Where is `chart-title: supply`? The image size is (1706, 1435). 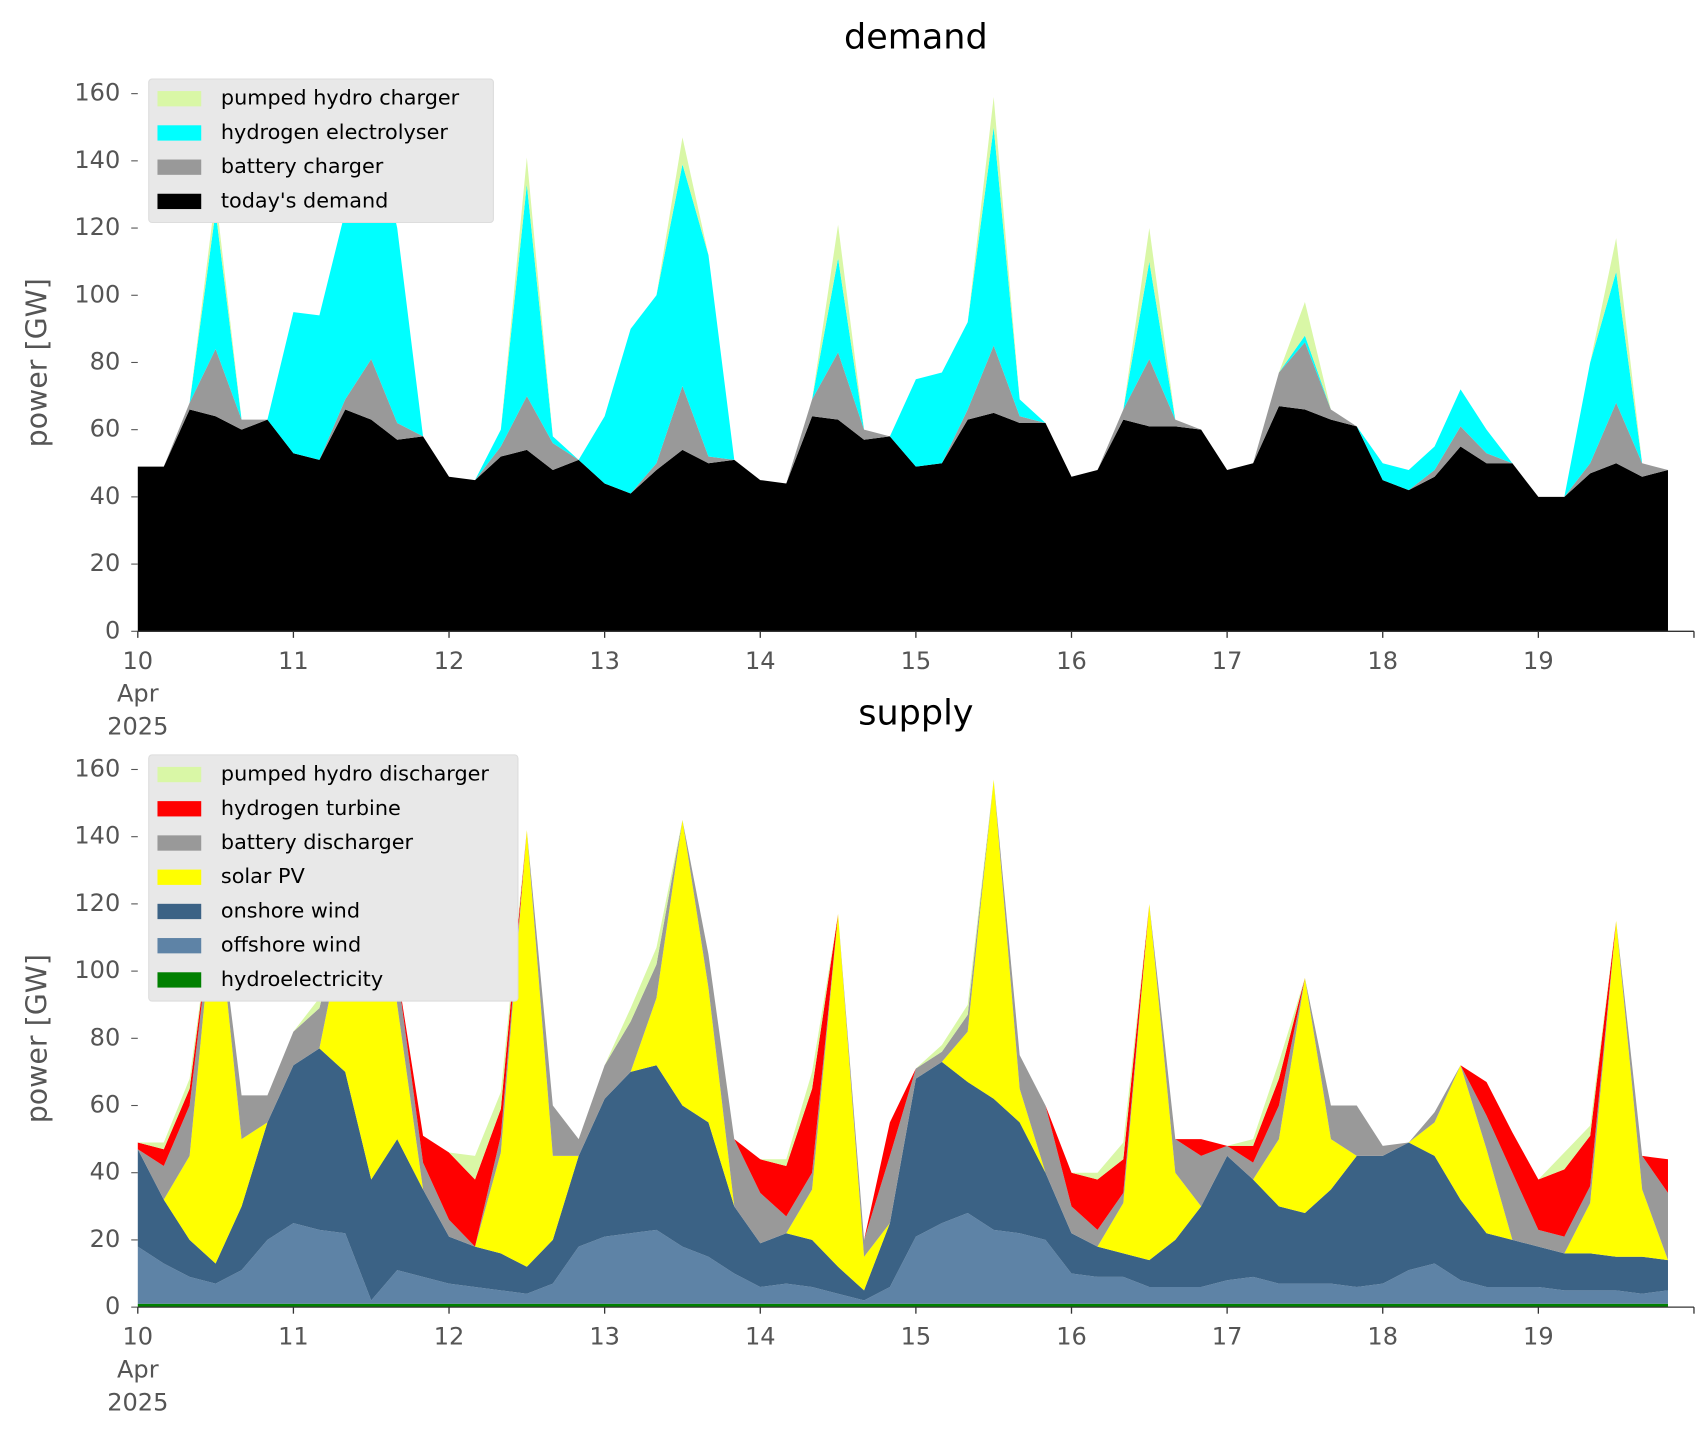 chart-title: supply is located at coordinates (915, 713).